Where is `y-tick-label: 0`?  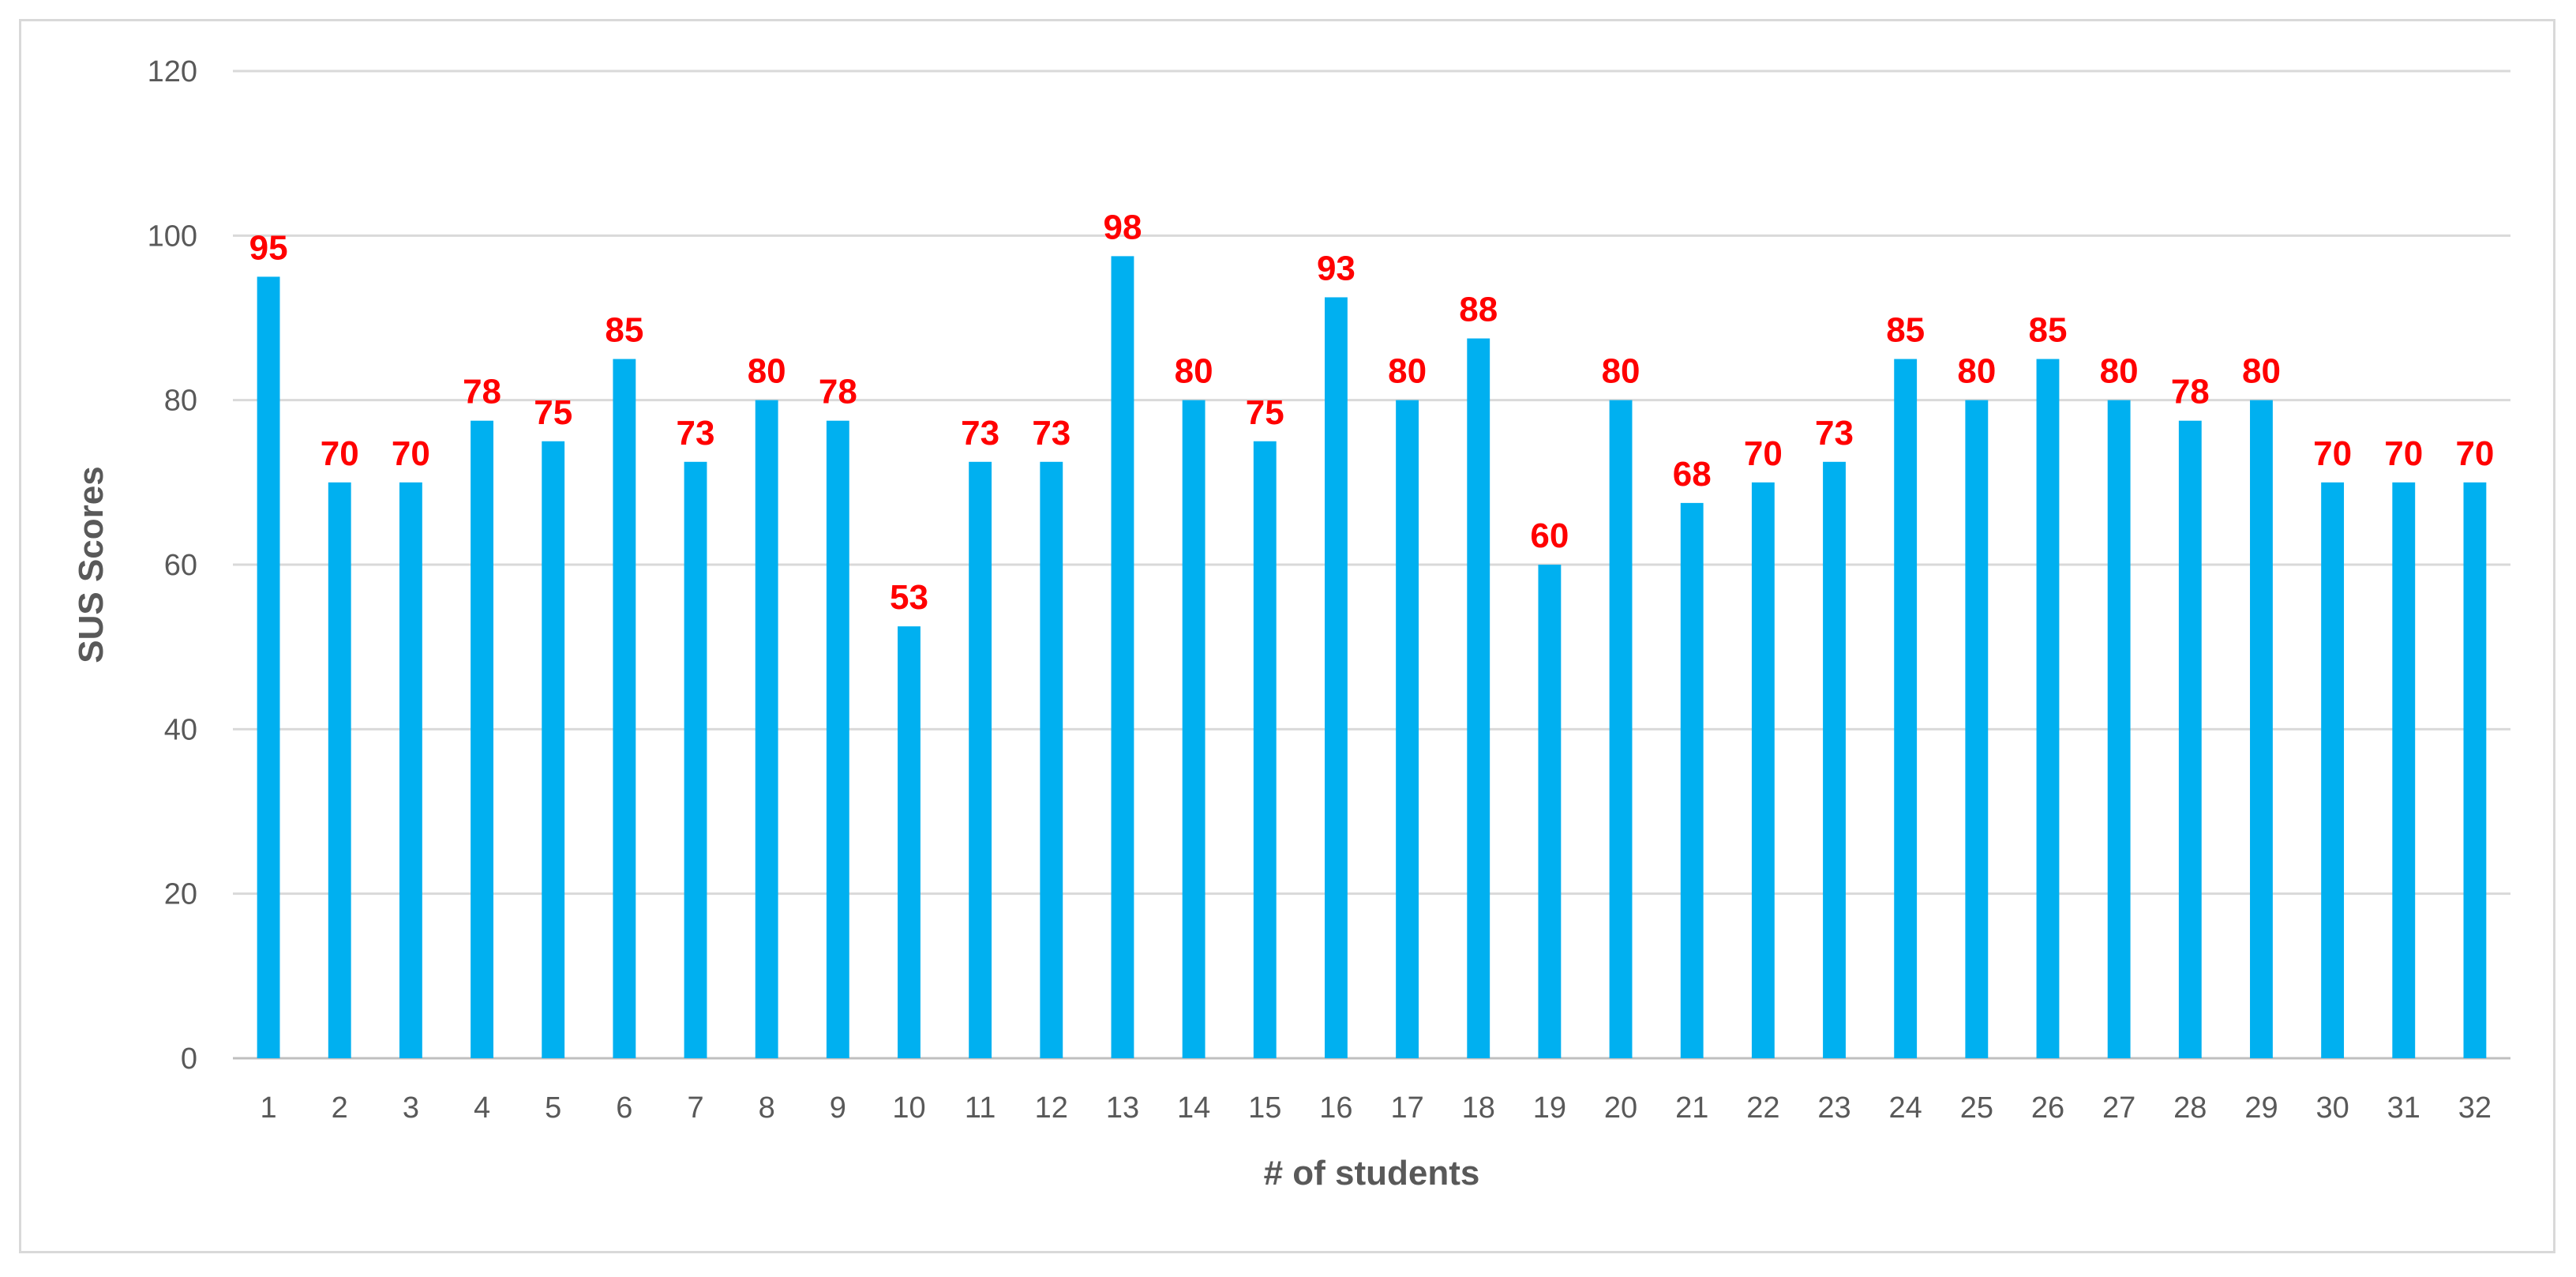
y-tick-label: 0 is located at coordinates (189, 1059).